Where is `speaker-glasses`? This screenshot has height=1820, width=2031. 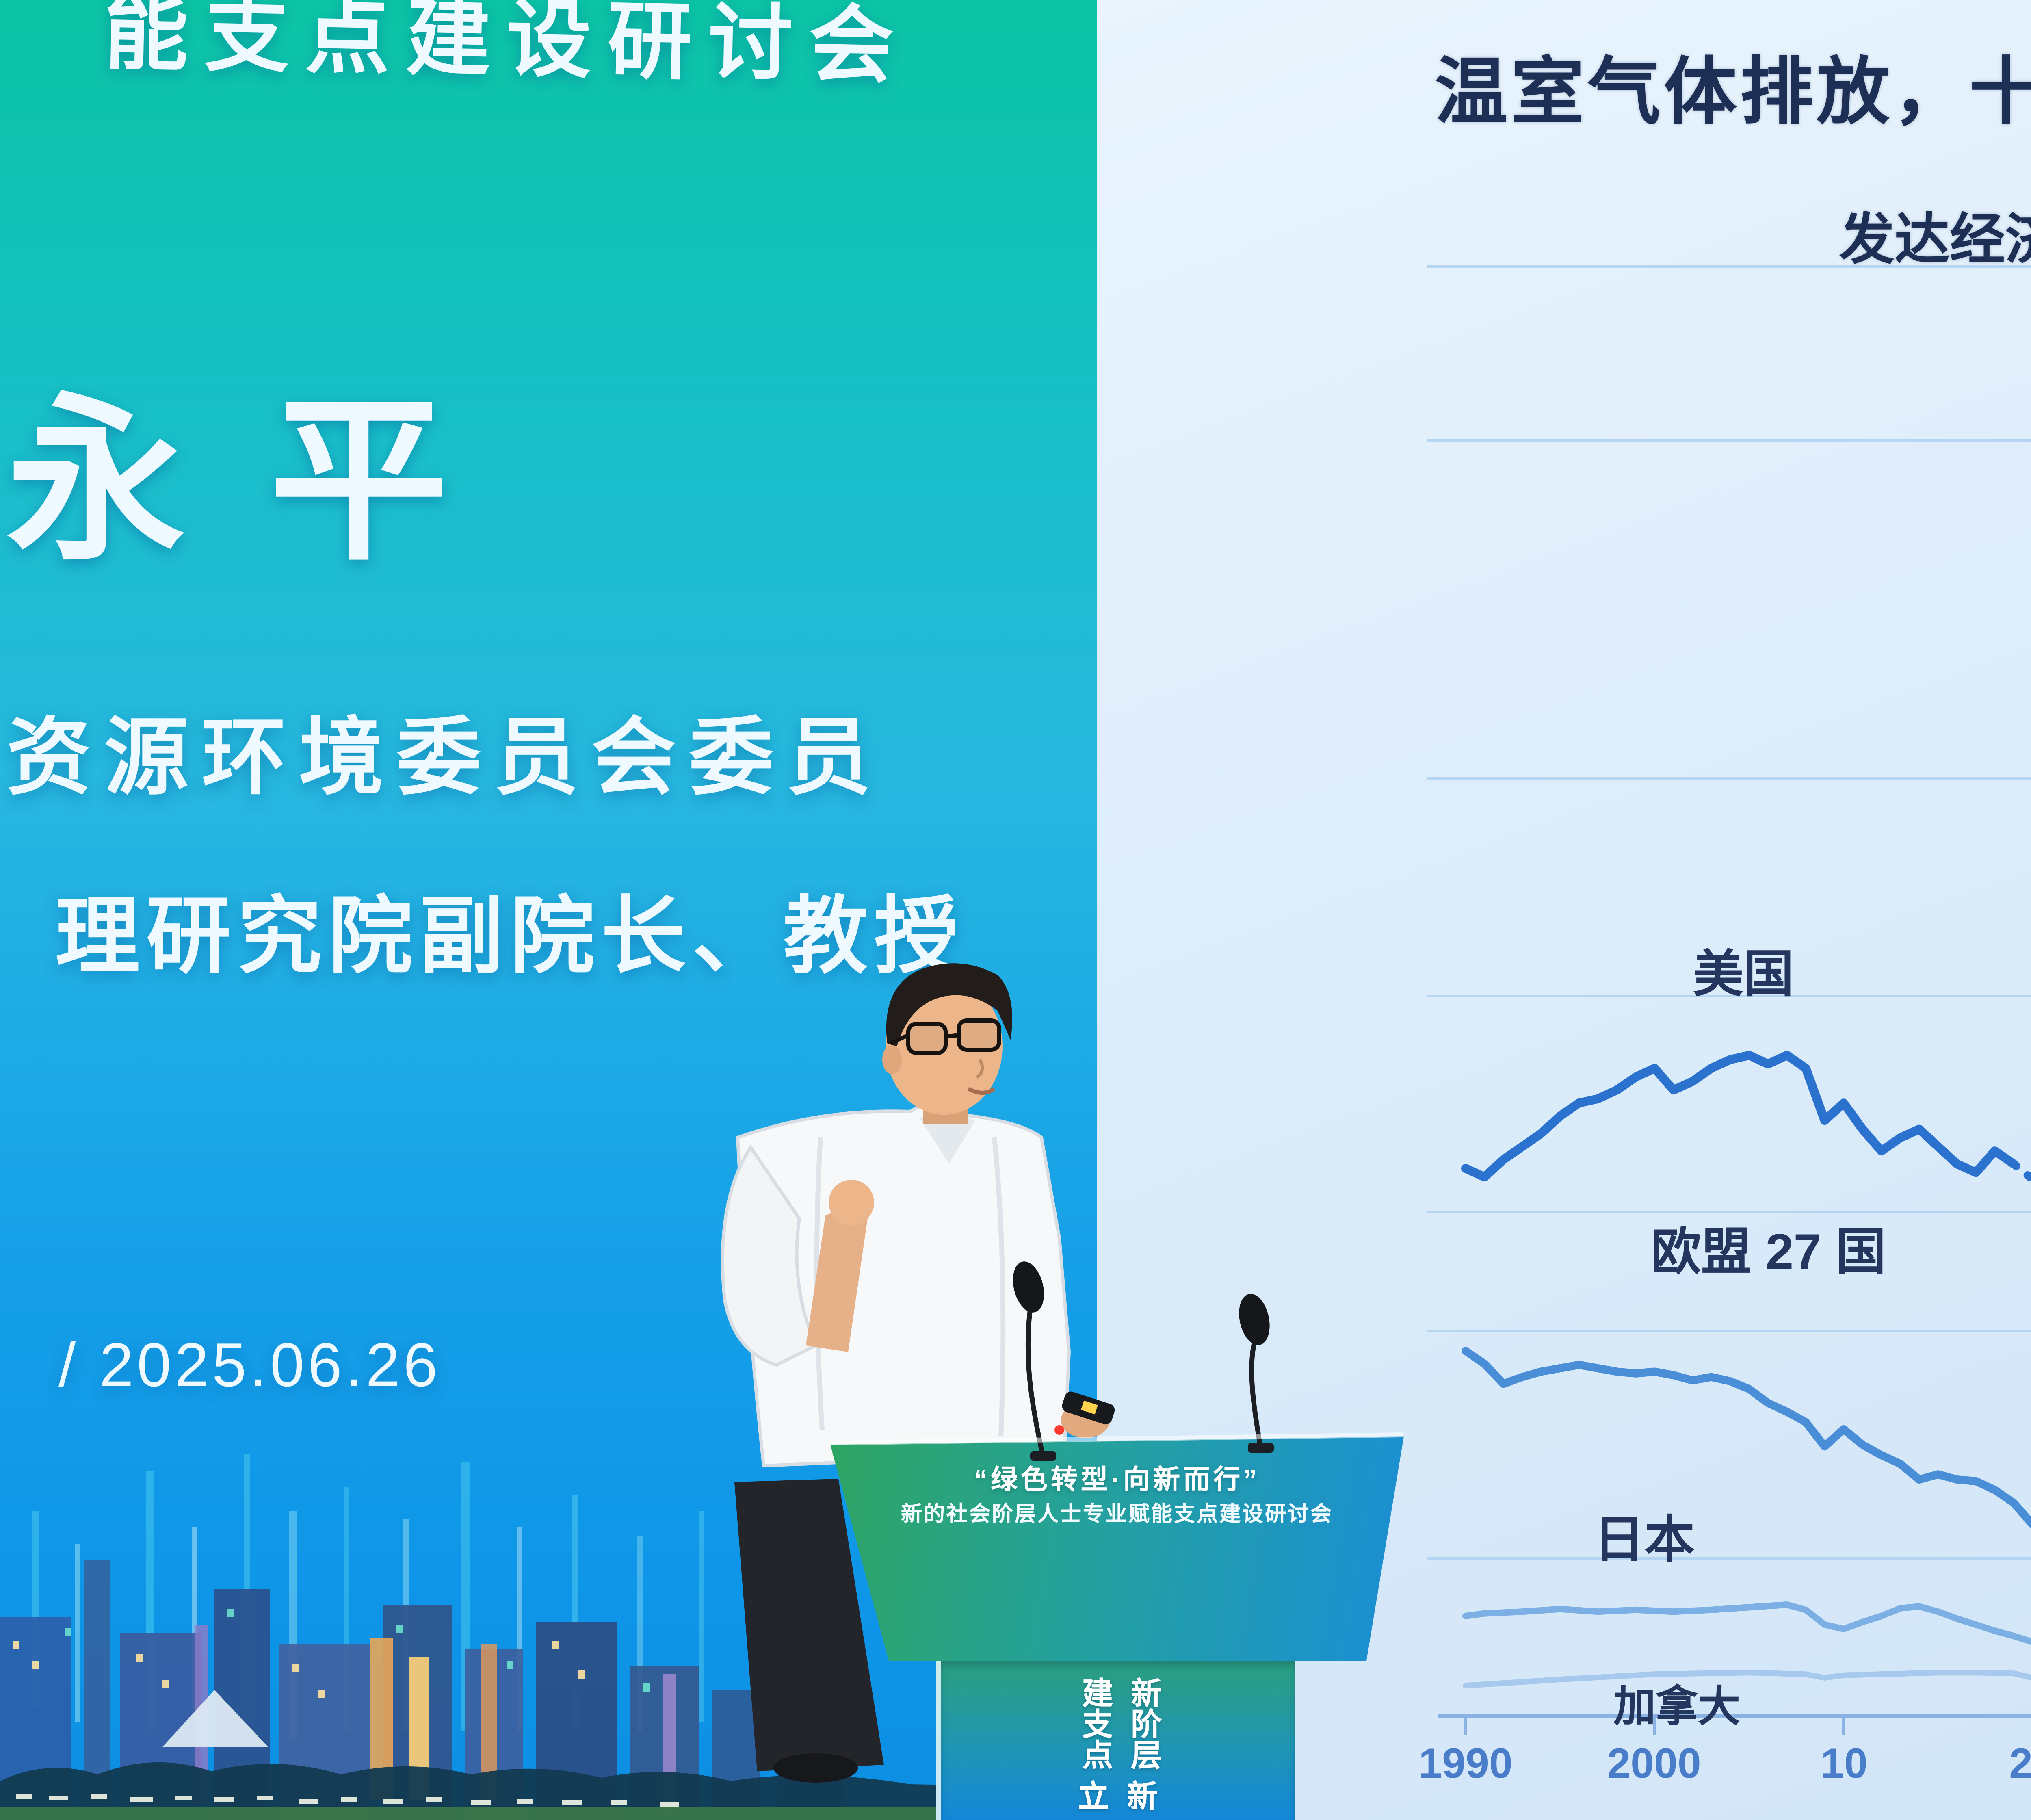
speaker-glasses is located at coordinates (945, 1037).